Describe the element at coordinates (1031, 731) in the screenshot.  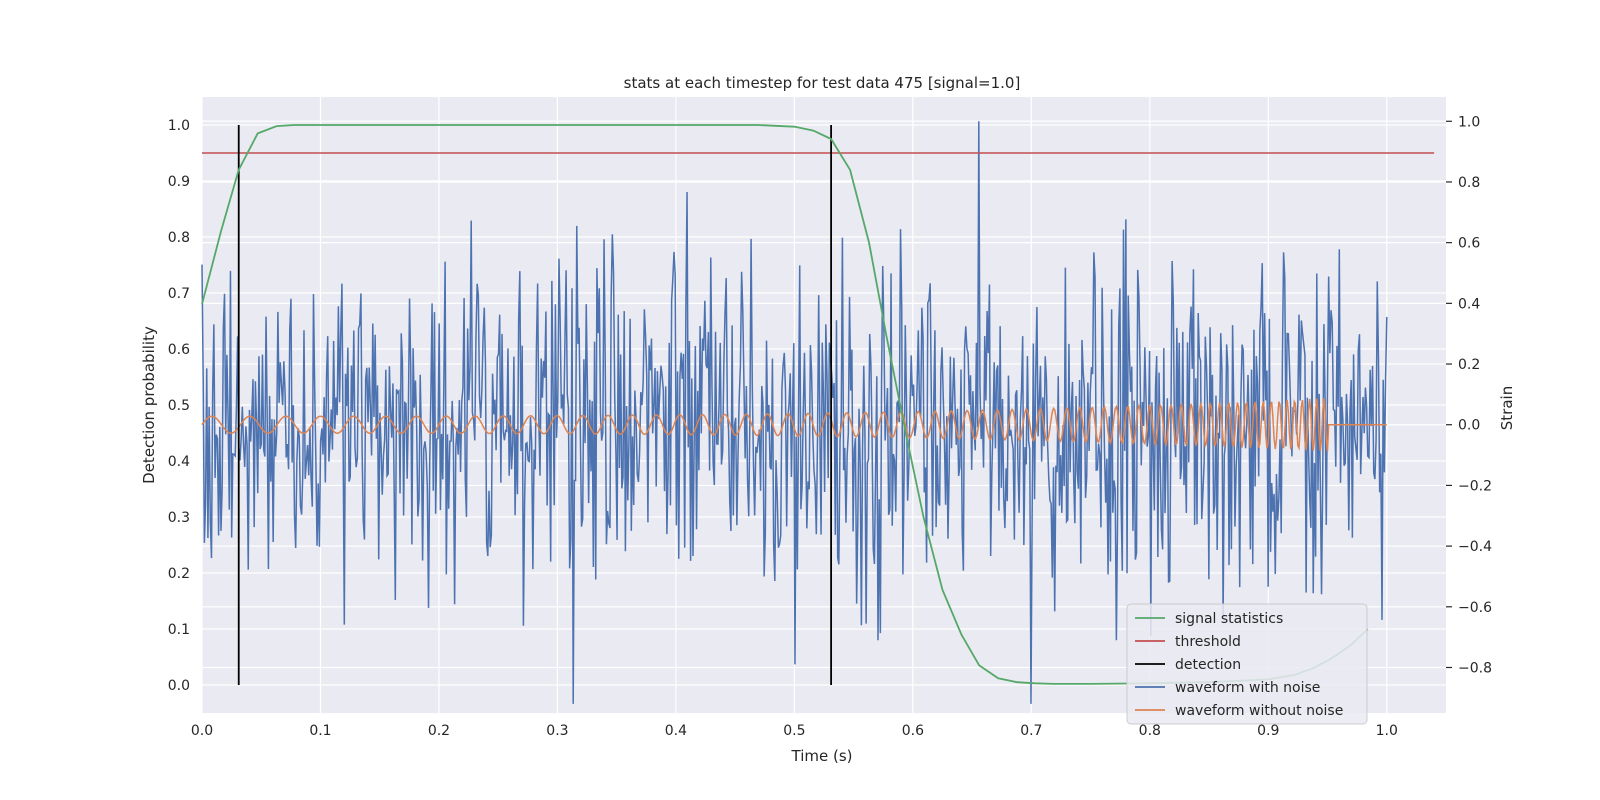
I see `x-tick-label: 0.7` at that location.